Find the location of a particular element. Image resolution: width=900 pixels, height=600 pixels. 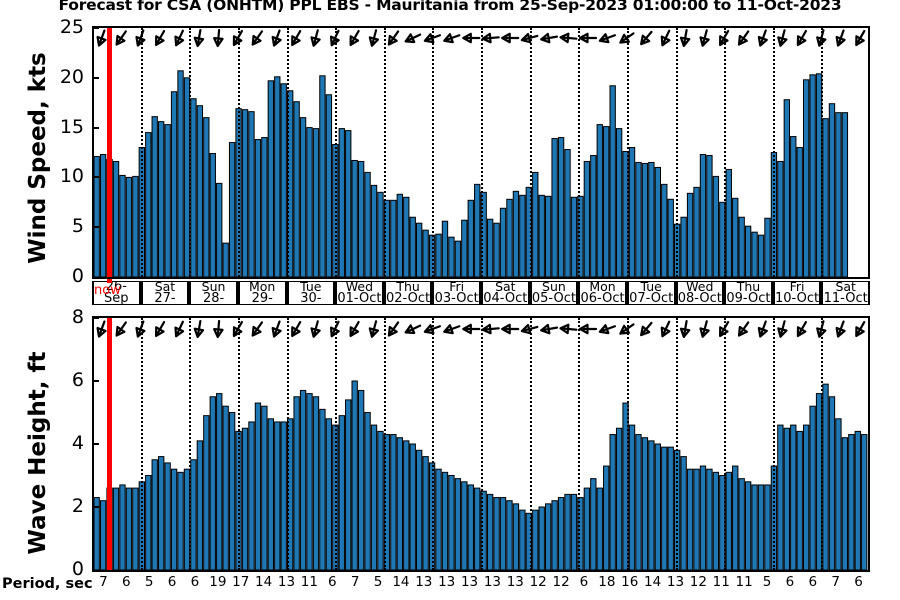

date-axis-date: 30-Sep is located at coordinates (311, 298).